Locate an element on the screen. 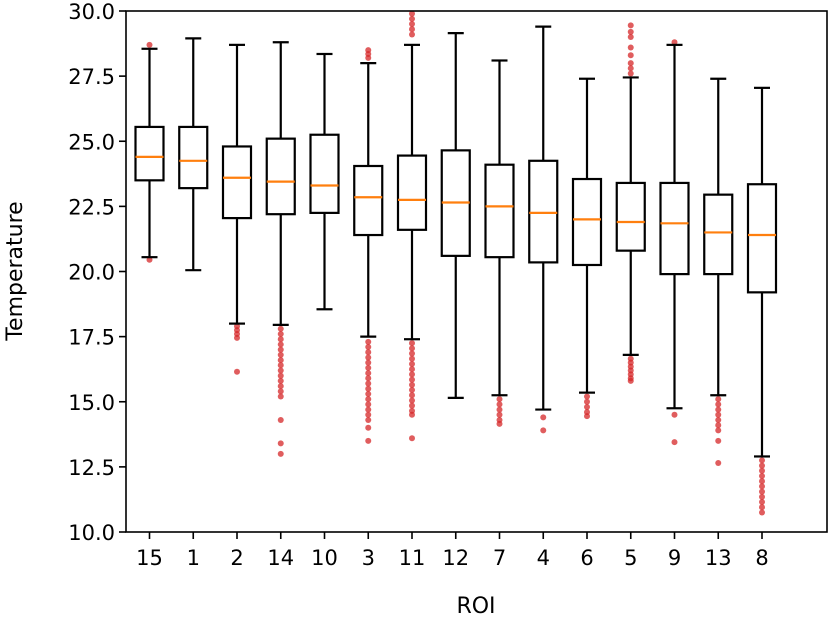  x-tick-label: 3 is located at coordinates (368, 558).